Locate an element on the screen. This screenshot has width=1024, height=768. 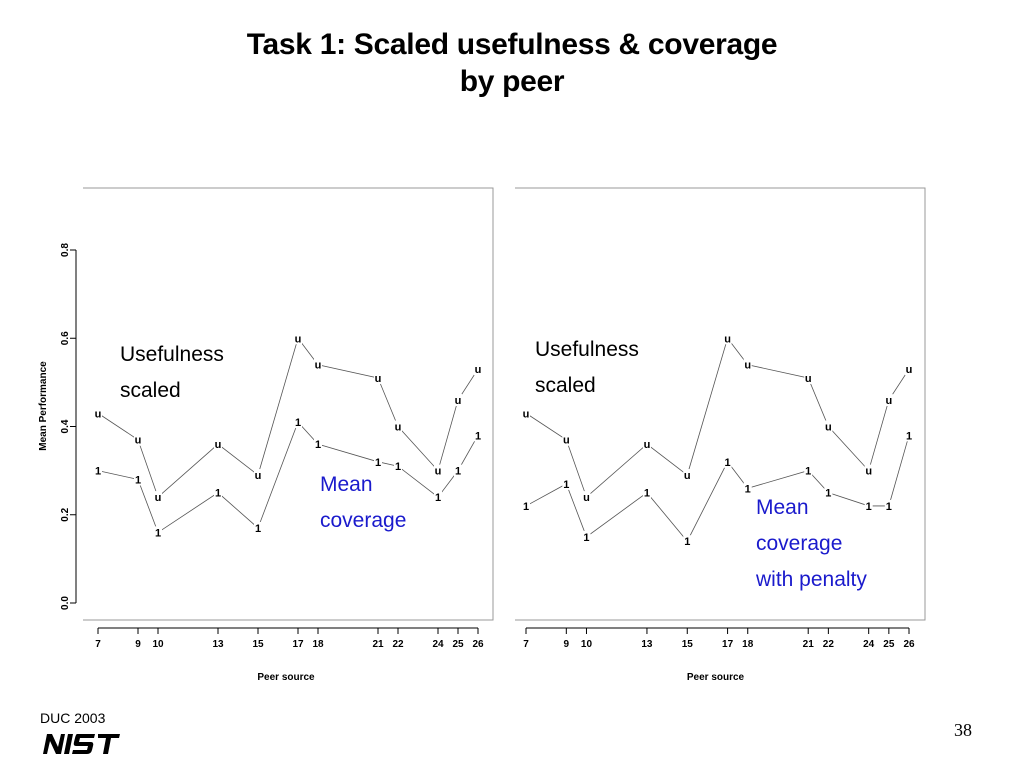
x-tick-label: 13 is located at coordinates (218, 644).